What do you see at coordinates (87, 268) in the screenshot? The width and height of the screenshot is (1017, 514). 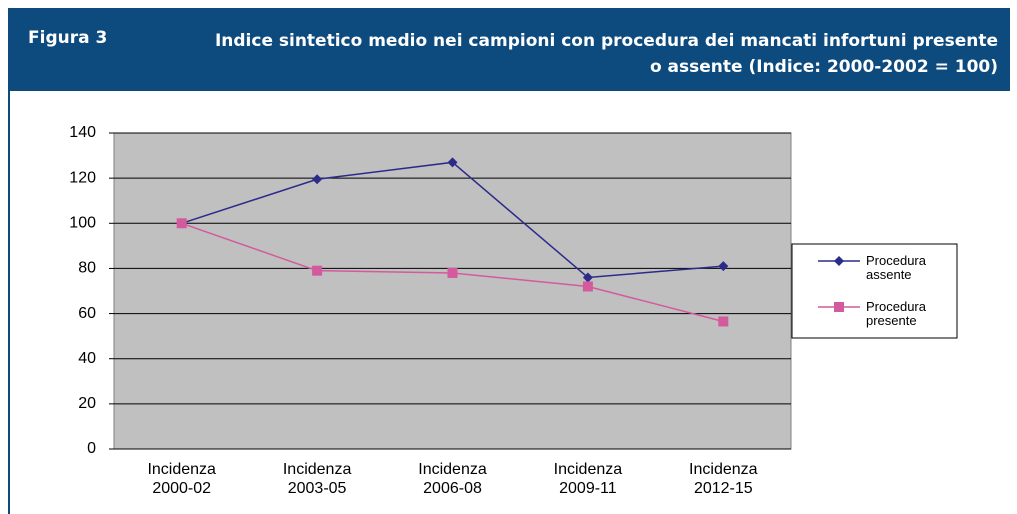 I see `y-tick-label: 80` at bounding box center [87, 268].